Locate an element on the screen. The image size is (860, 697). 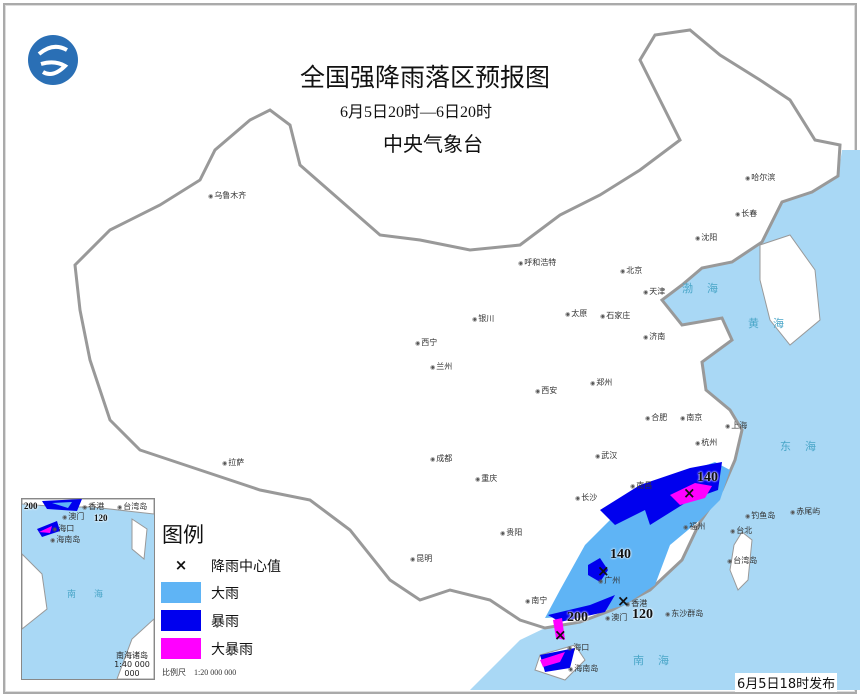
city-label: 哈尔滨 is located at coordinates (760, 177).